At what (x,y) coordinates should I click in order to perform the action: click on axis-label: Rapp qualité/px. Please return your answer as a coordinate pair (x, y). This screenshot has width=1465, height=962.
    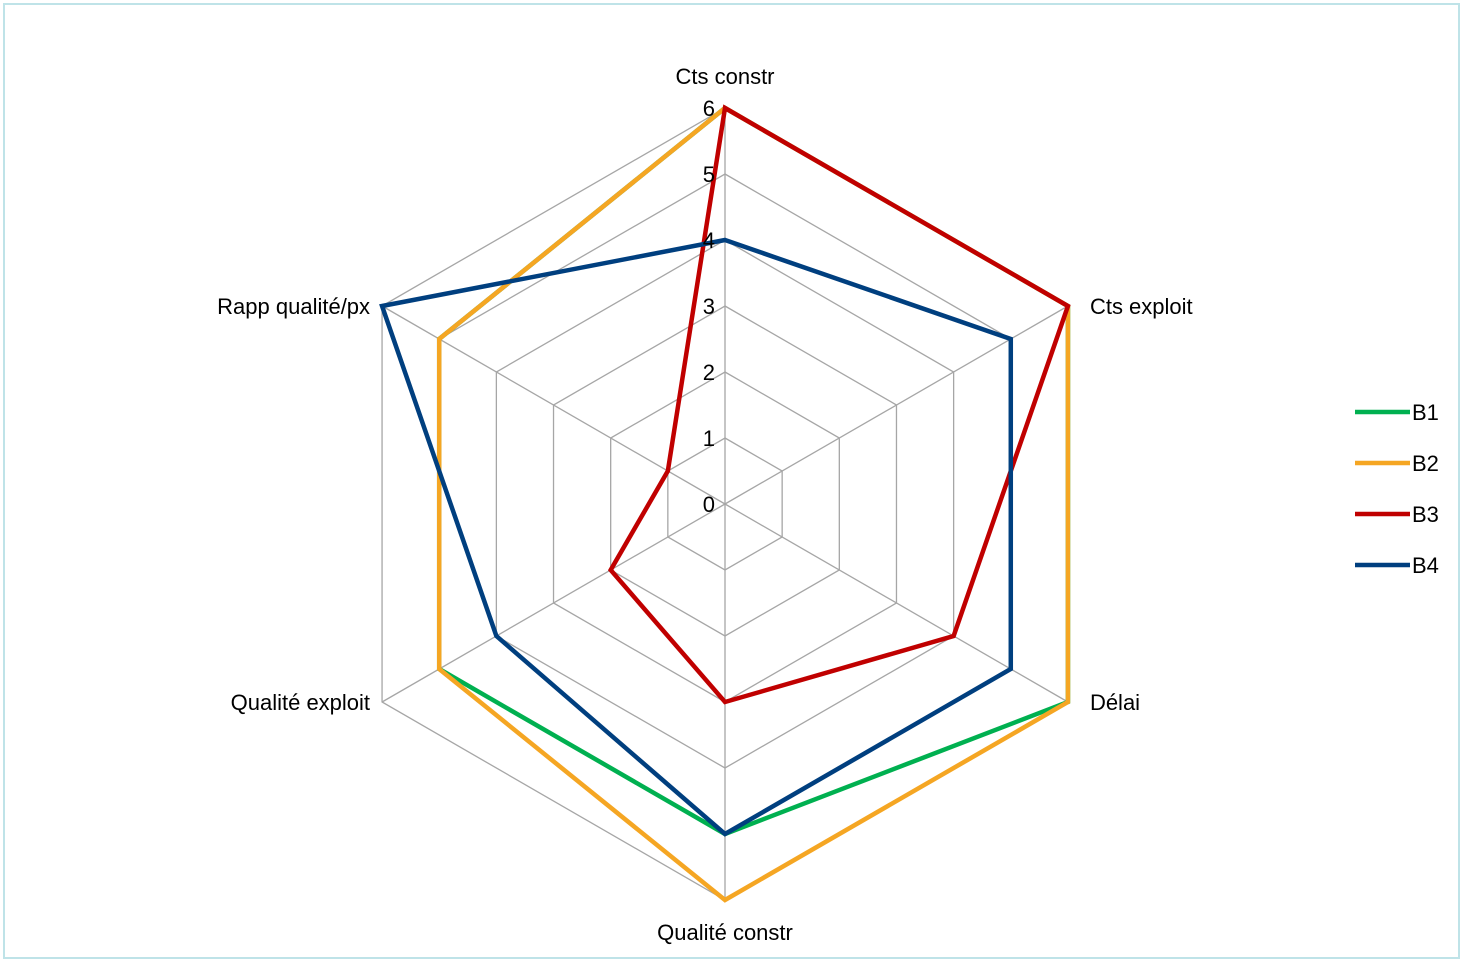
    Looking at the image, I should click on (293, 306).